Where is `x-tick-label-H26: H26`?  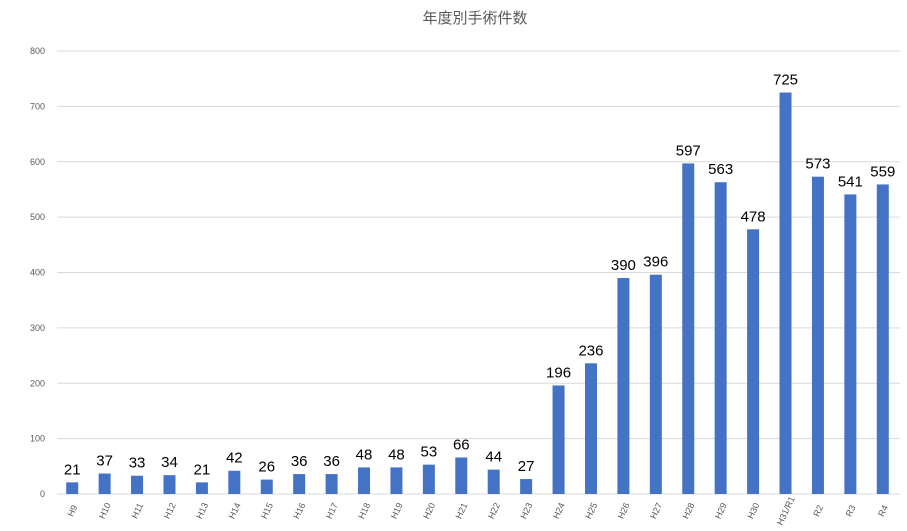
x-tick-label-H26: H26 is located at coordinates (624, 510).